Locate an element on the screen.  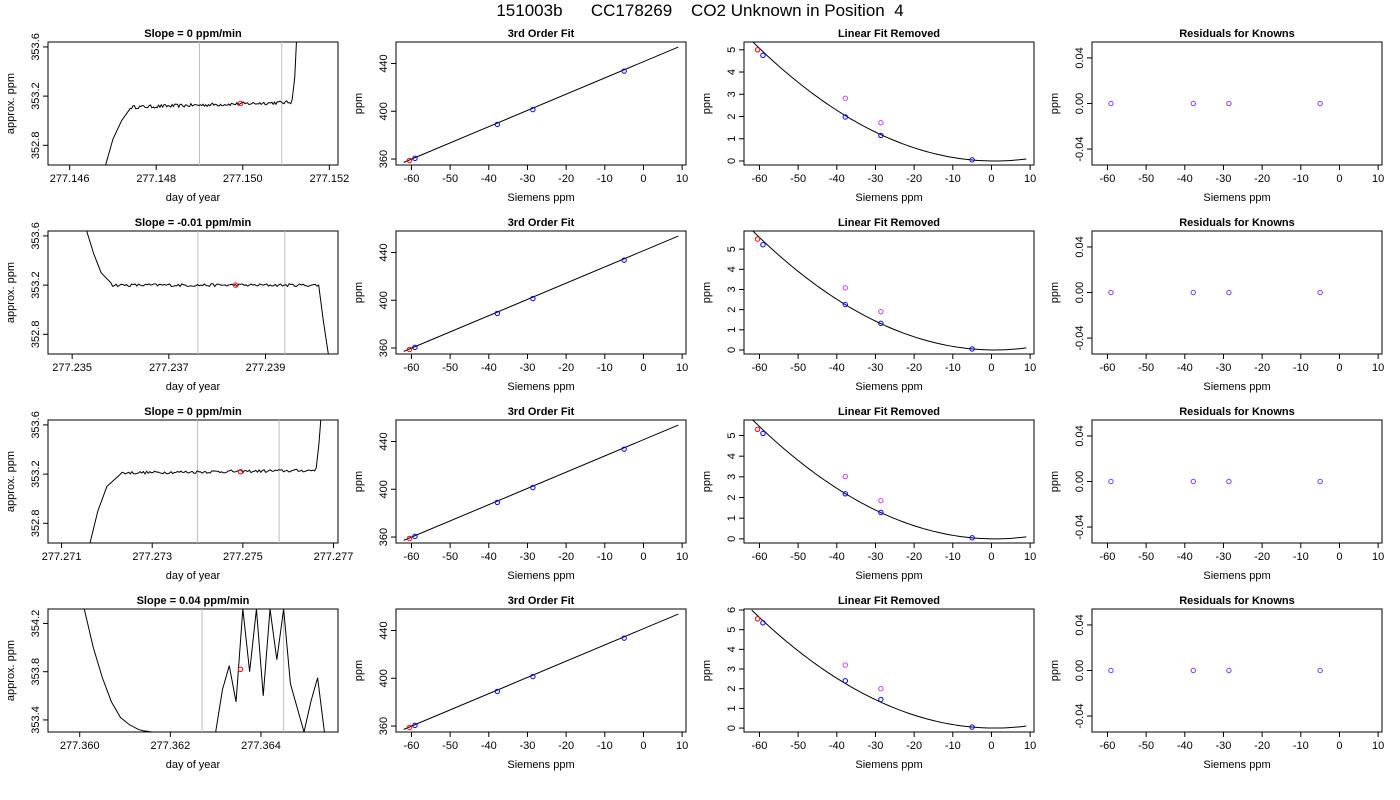
x-axis-label: day of year is located at coordinates (193, 387).